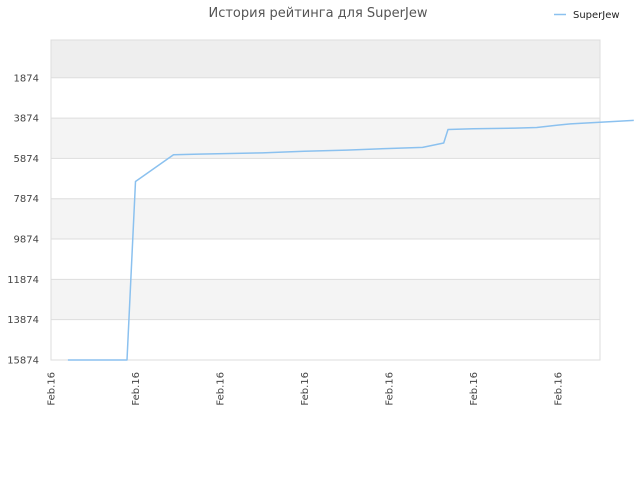  What do you see at coordinates (26, 78) in the screenshot?
I see `y-tick-label: 1874` at bounding box center [26, 78].